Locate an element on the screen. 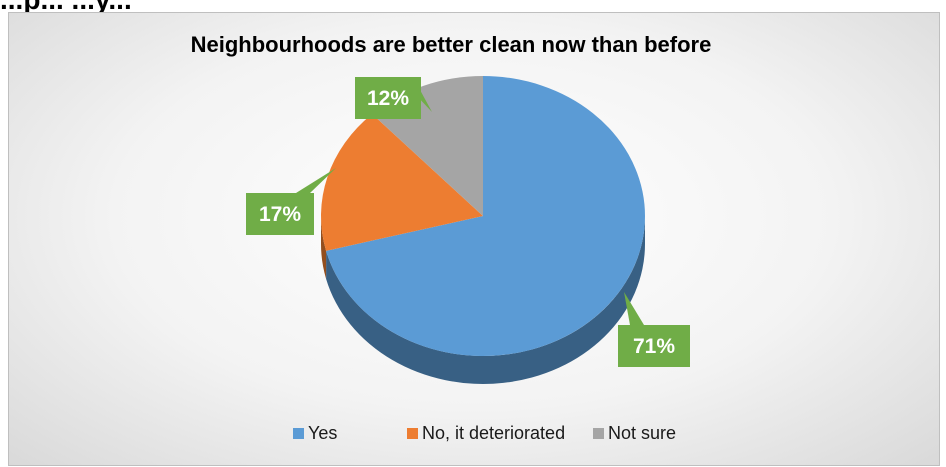 The image size is (946, 467). legend: Yes No, it deteriorated Not sure is located at coordinates (484, 433).